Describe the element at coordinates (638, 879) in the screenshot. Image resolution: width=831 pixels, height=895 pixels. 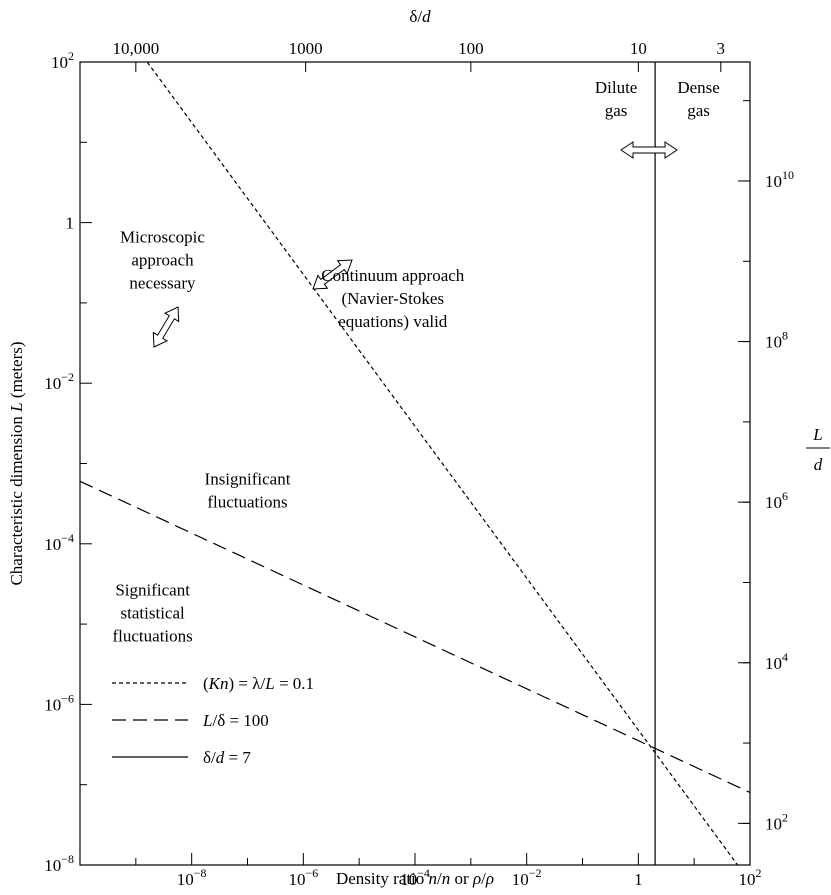
I see `x-tick-label: 1` at that location.